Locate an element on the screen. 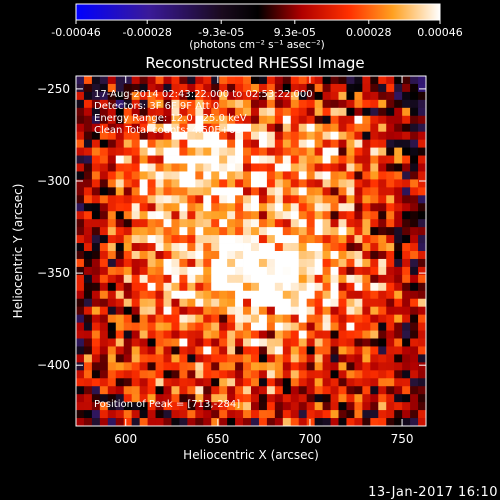 The image size is (500, 500). colorbar-unit-label: (photons cm⁻² s⁻¹ asec⁻²) is located at coordinates (256, 45).